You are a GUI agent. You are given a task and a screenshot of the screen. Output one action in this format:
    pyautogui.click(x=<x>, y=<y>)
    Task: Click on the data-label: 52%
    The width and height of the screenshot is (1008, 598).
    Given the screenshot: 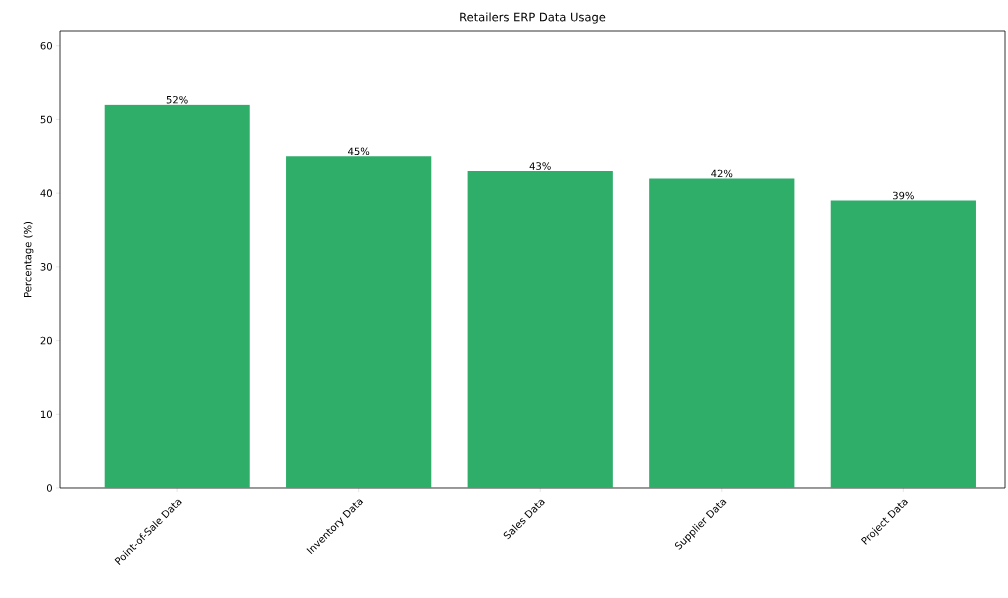 What is the action you would take?
    pyautogui.click(x=177, y=99)
    